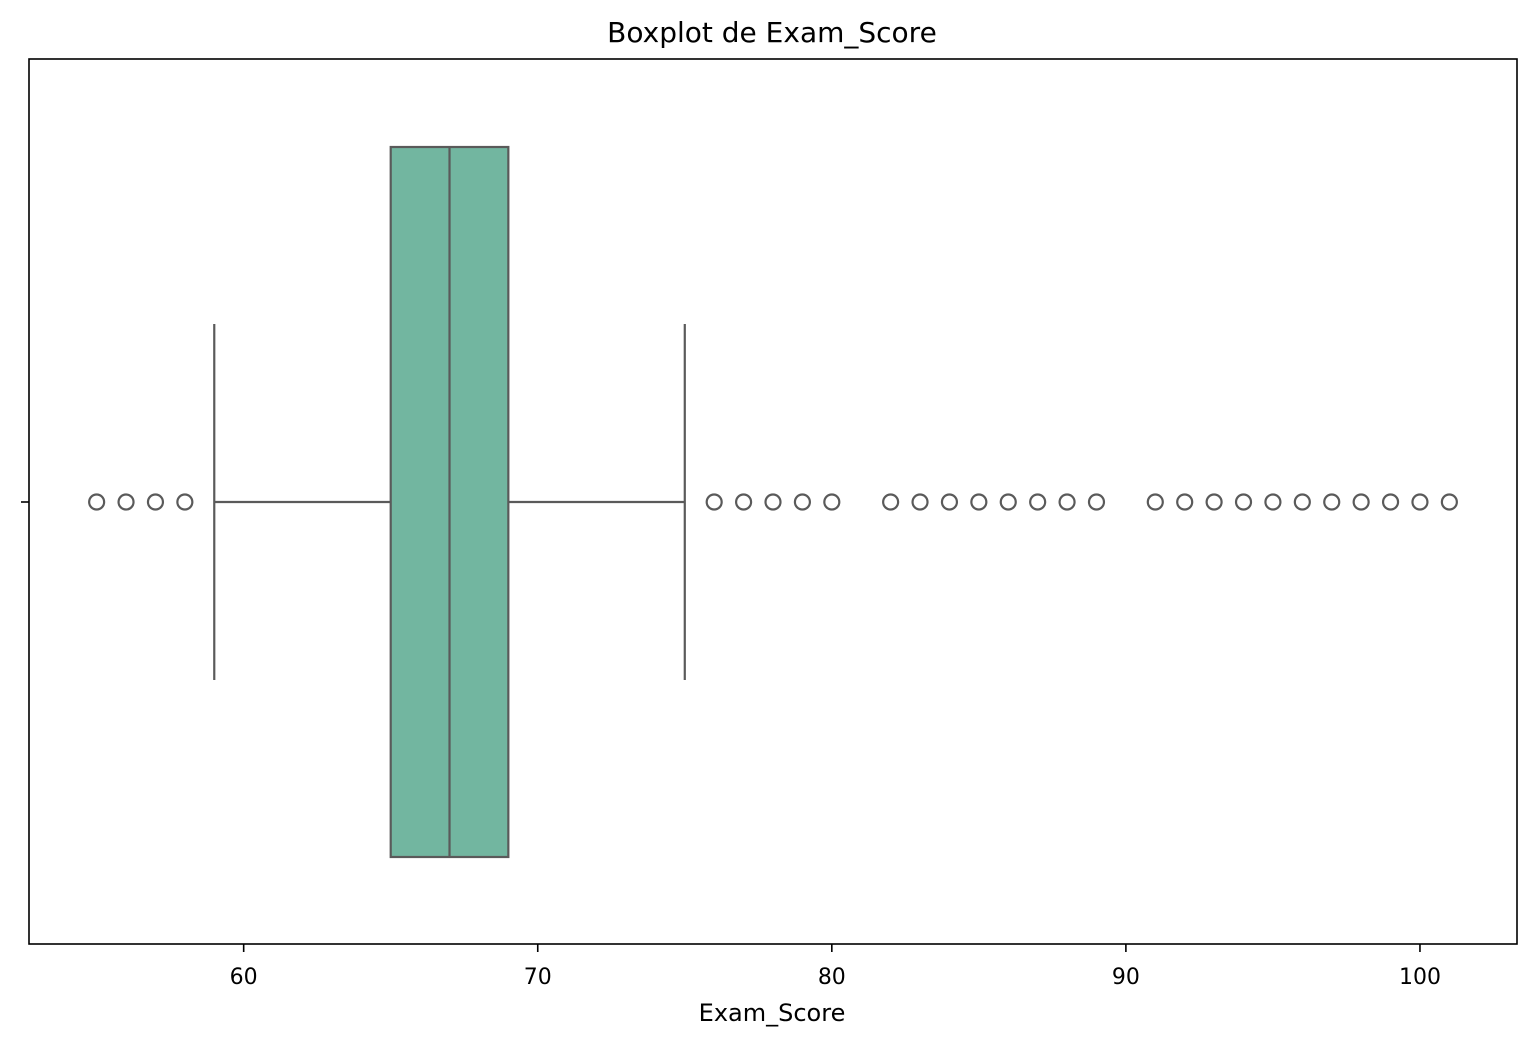  What do you see at coordinates (538, 977) in the screenshot?
I see `x-tick-label: 70` at bounding box center [538, 977].